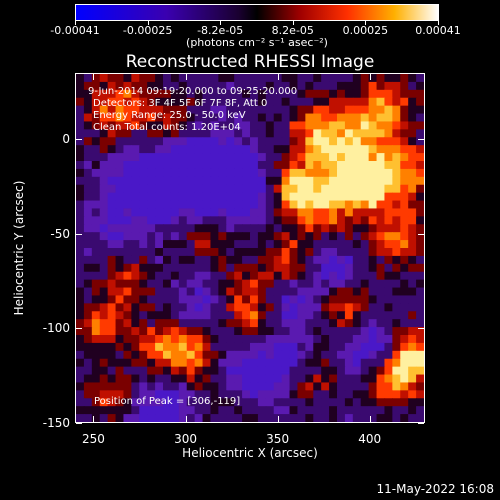 Image resolution: width=500 pixels, height=500 pixels. I want to click on plot-title: Reconstructed RHESSI Image, so click(250, 62).